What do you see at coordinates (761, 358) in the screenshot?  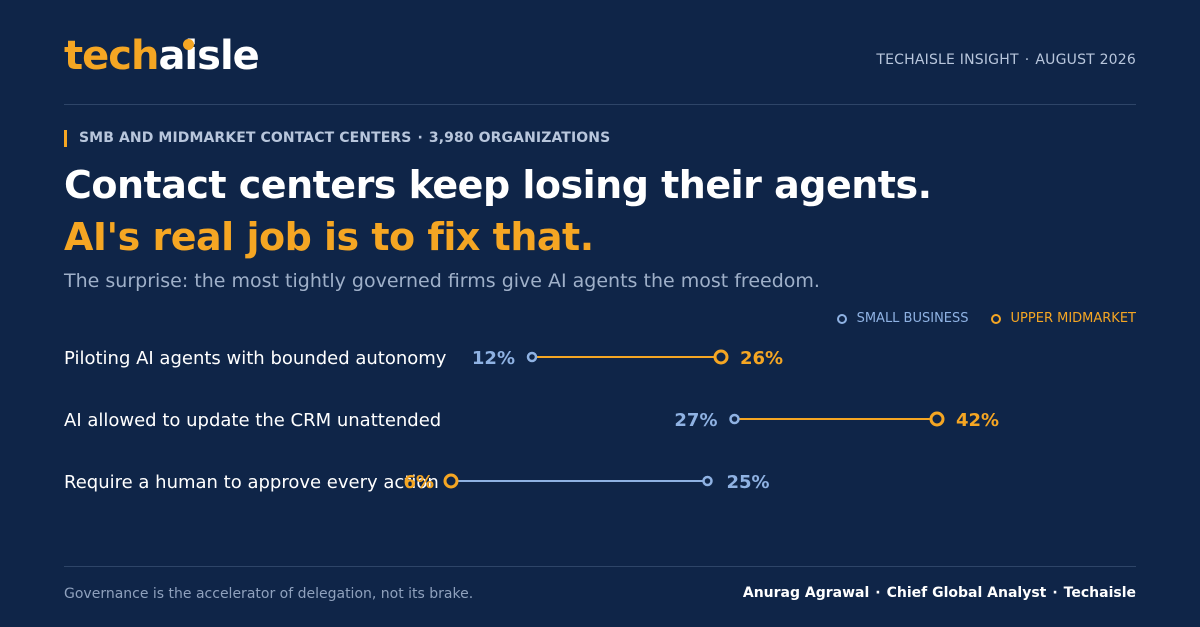 I see `value-label-upper-midmarket: 26%` at bounding box center [761, 358].